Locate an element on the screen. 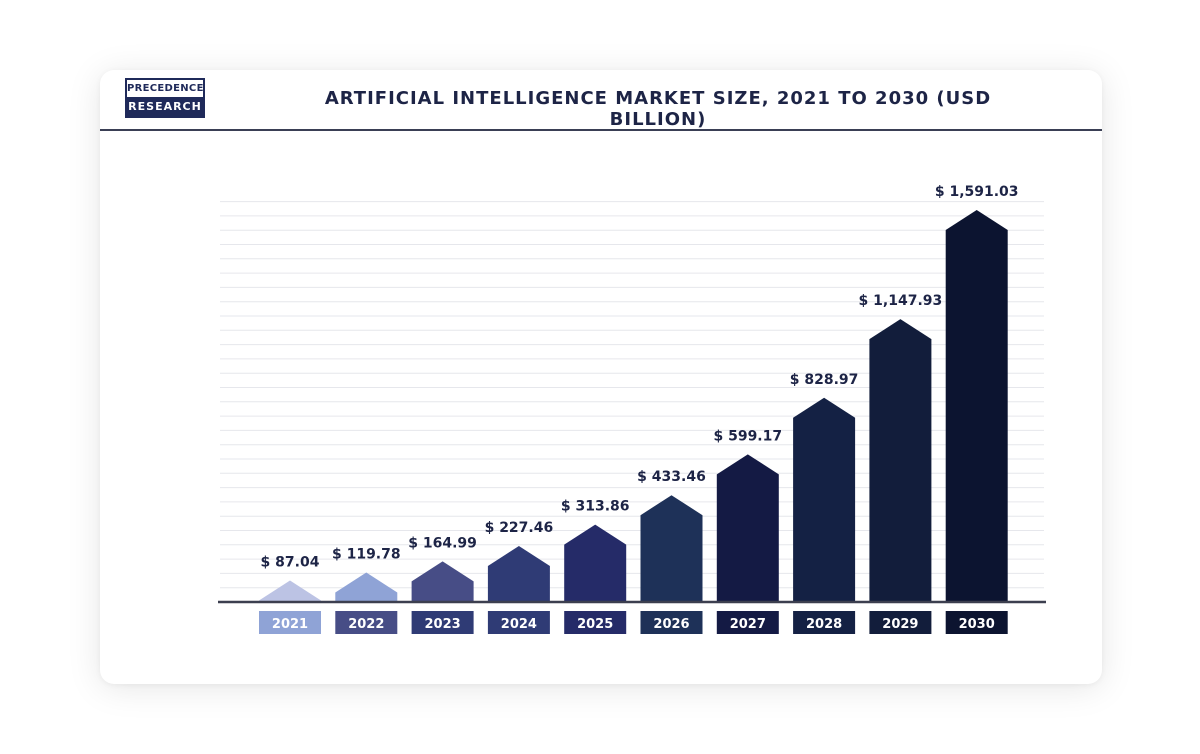 The height and width of the screenshot is (754, 1200). bar-2030 is located at coordinates (976, 406).